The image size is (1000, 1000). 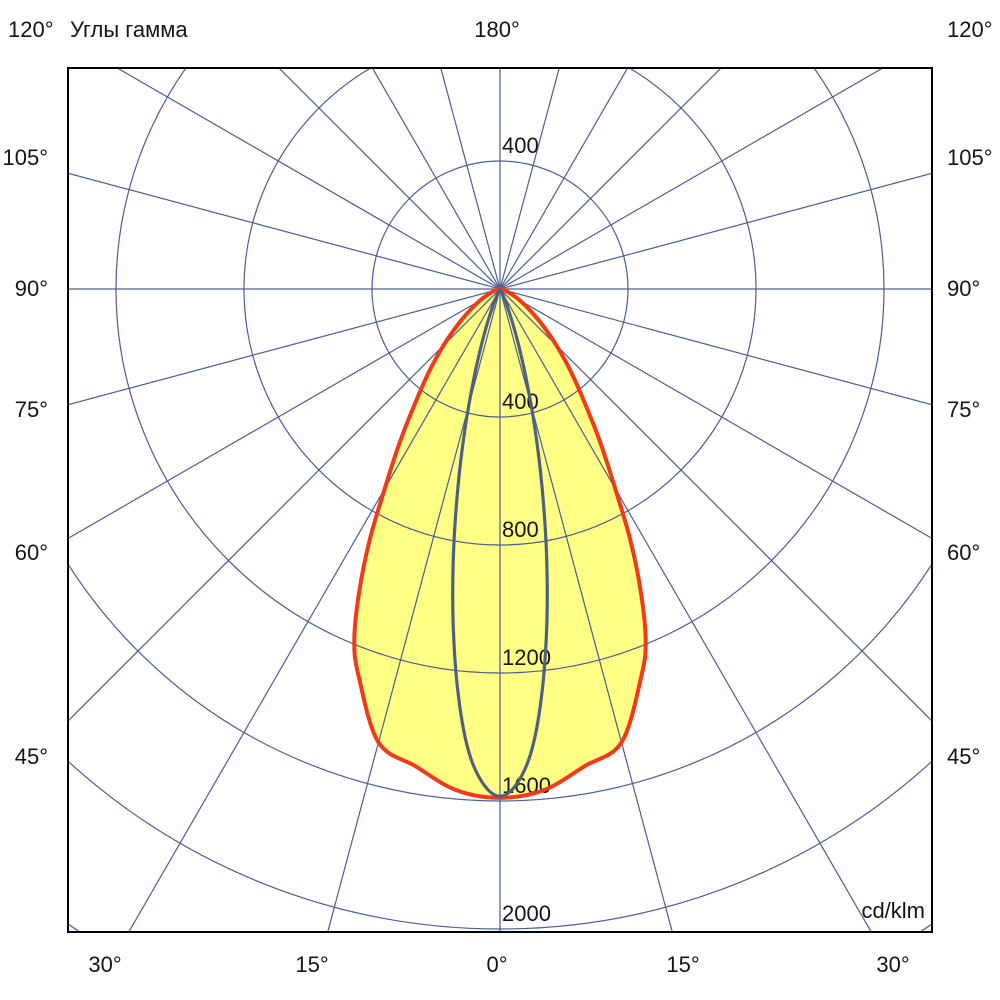 What do you see at coordinates (526, 913) in the screenshot?
I see `radial-tick-label: 2000` at bounding box center [526, 913].